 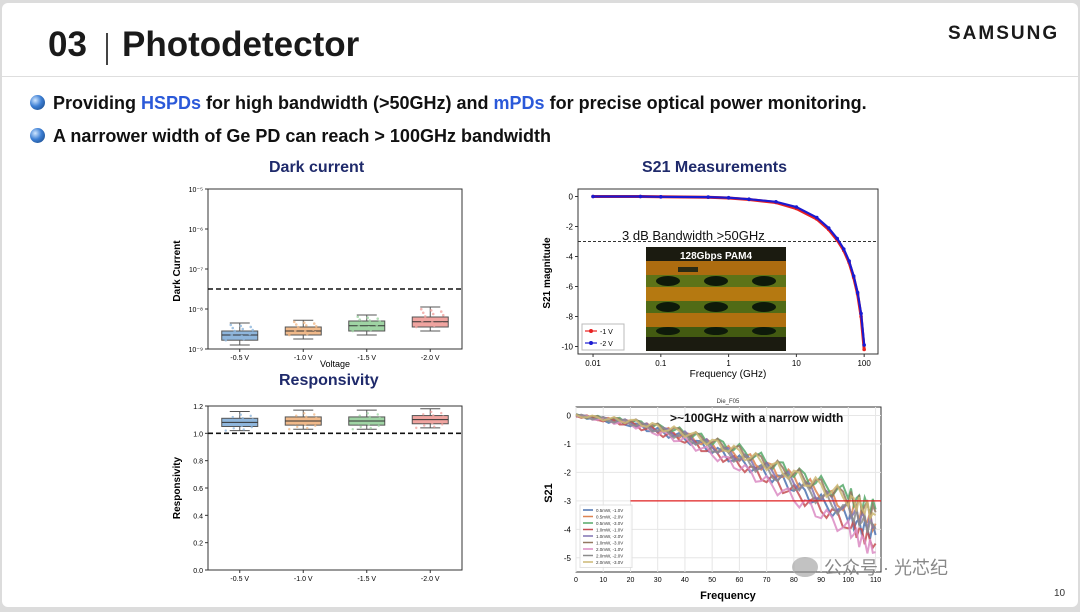 What do you see at coordinates (329, 380) in the screenshot?
I see `caption-responsivity: Responsivity` at bounding box center [329, 380].